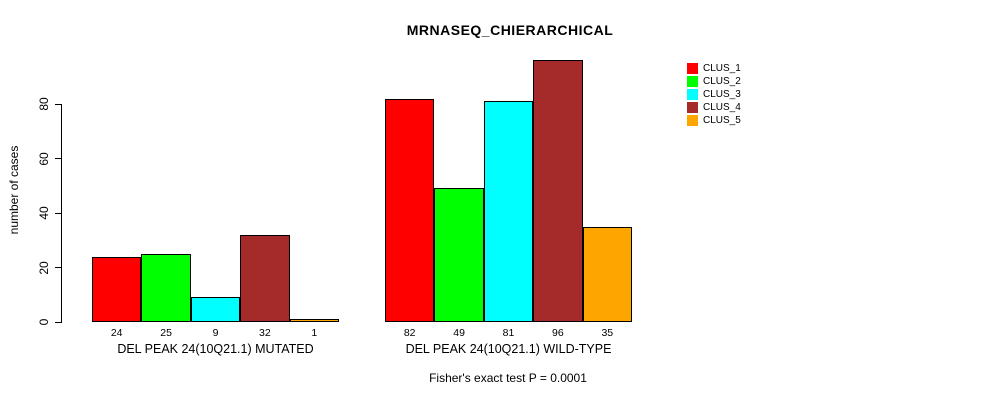 This screenshot has width=990, height=400. Describe the element at coordinates (44, 158) in the screenshot. I see `y-tick-label: 60` at that location.